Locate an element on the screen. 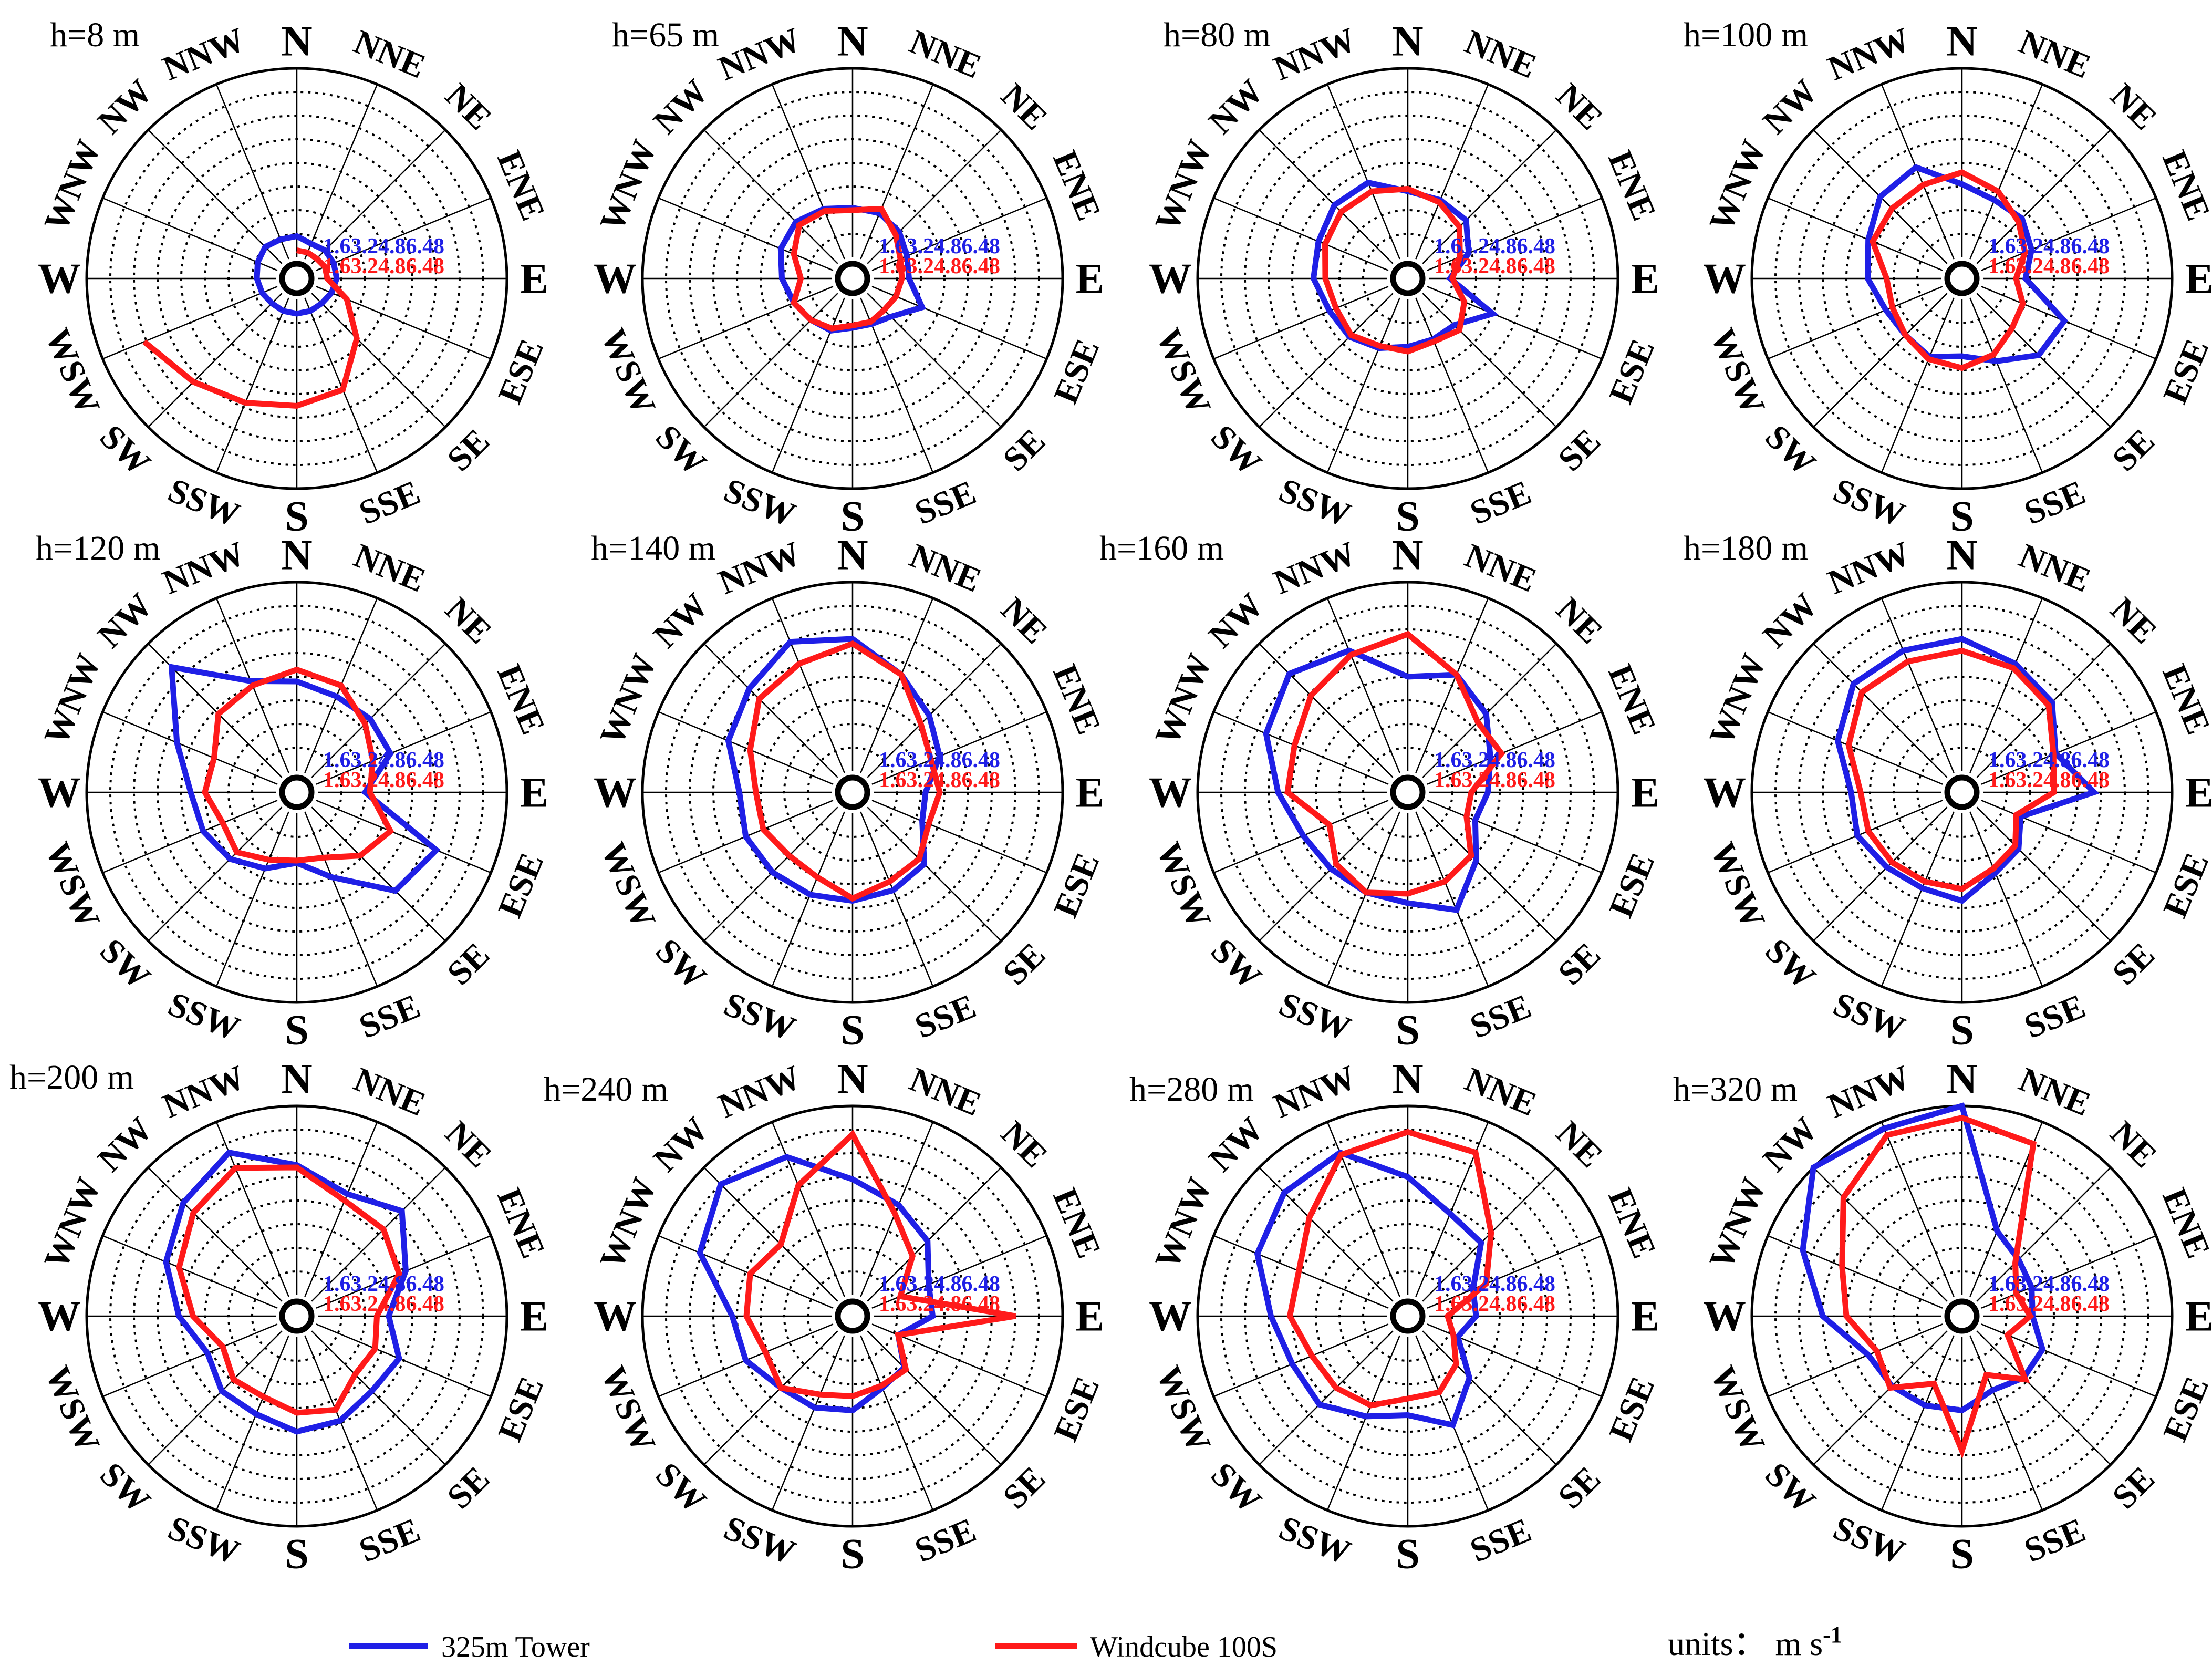 The image size is (2212, 1676). panel-title: h=80 m is located at coordinates (1217, 35).